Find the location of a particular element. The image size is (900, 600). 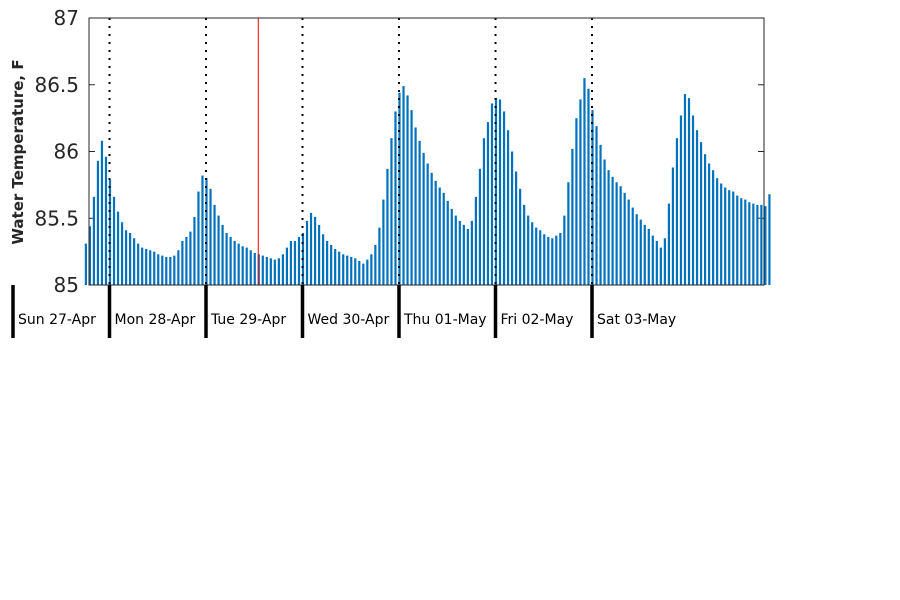

y-tick-label: 85.5 is located at coordinates (56, 218).